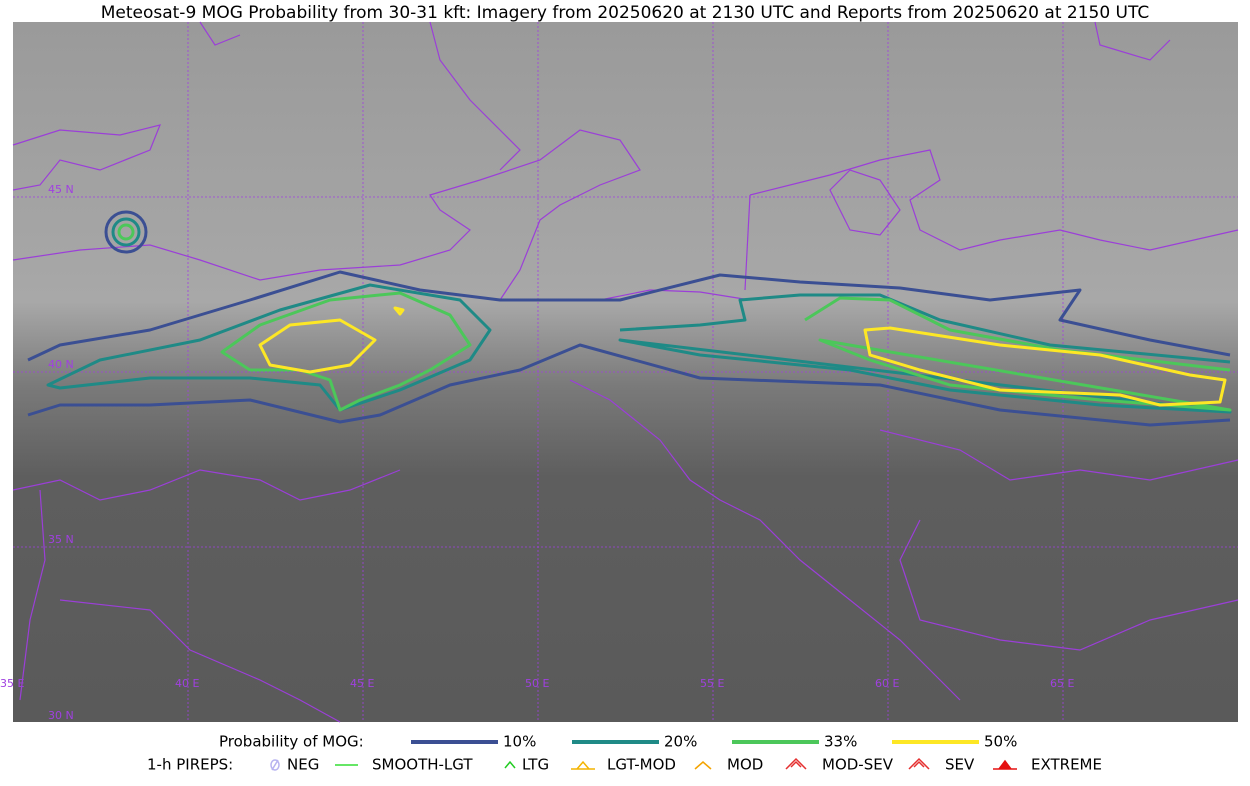  Describe the element at coordinates (422, 765) in the screenshot. I see `legend-label: SMOOTH-LGT` at that location.